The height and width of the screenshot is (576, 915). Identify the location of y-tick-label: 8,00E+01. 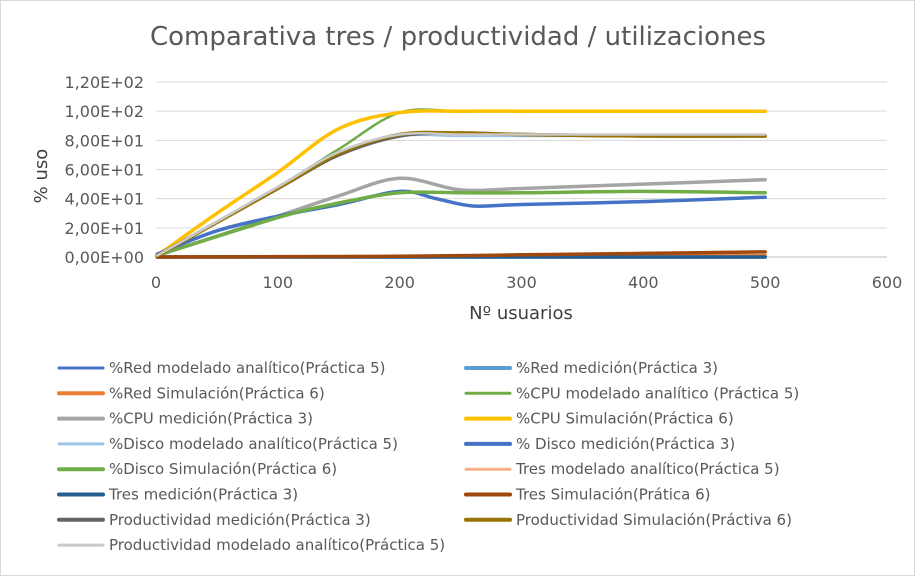
(105, 140).